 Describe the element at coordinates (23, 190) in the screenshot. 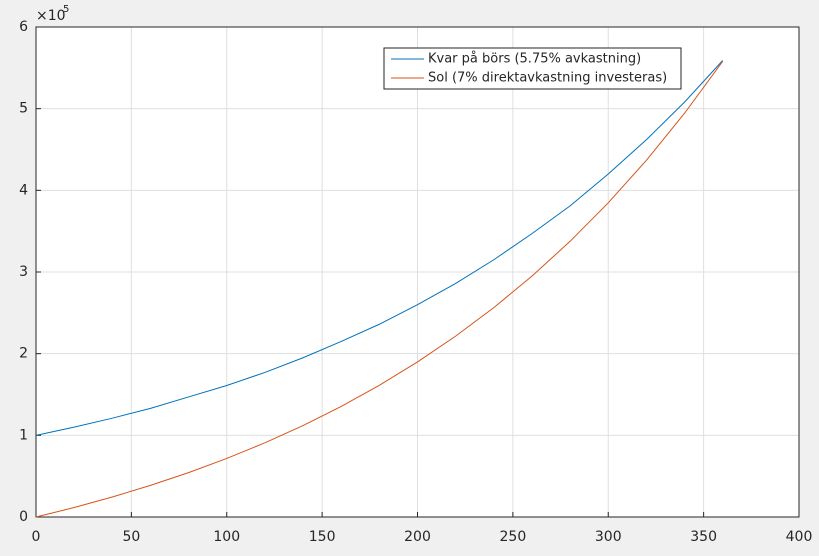

I see `y-tick-label: 4` at that location.